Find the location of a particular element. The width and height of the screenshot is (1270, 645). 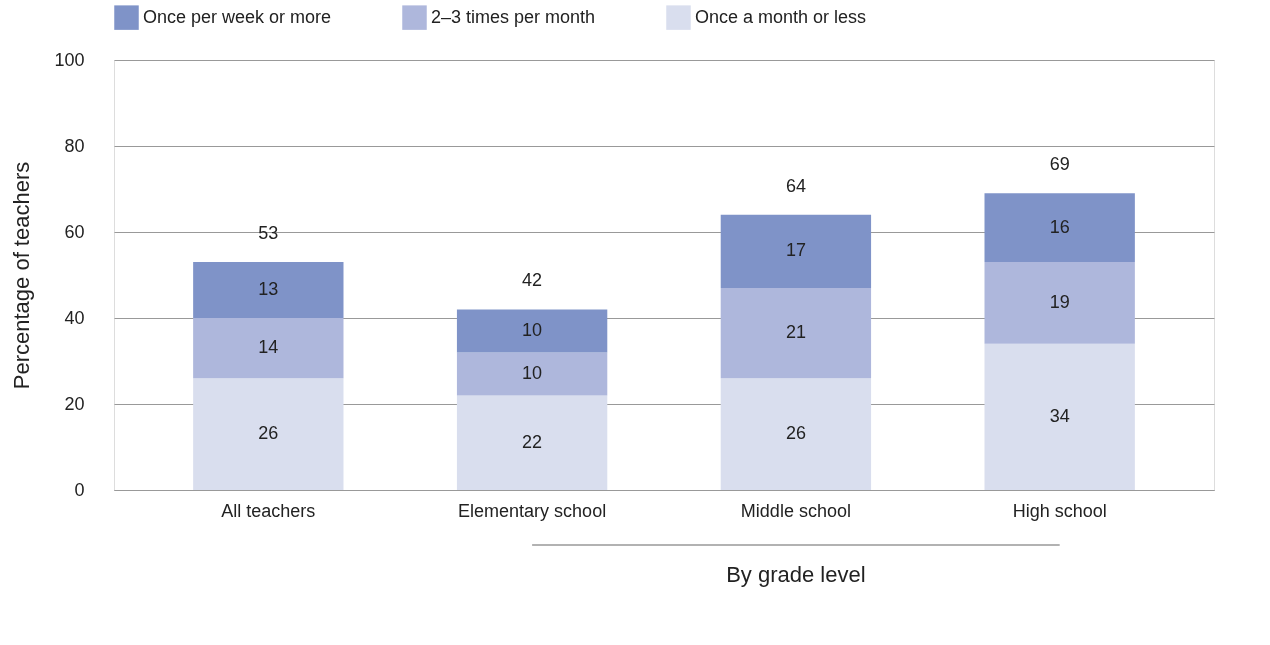

data-label: 21 is located at coordinates (795, 332).